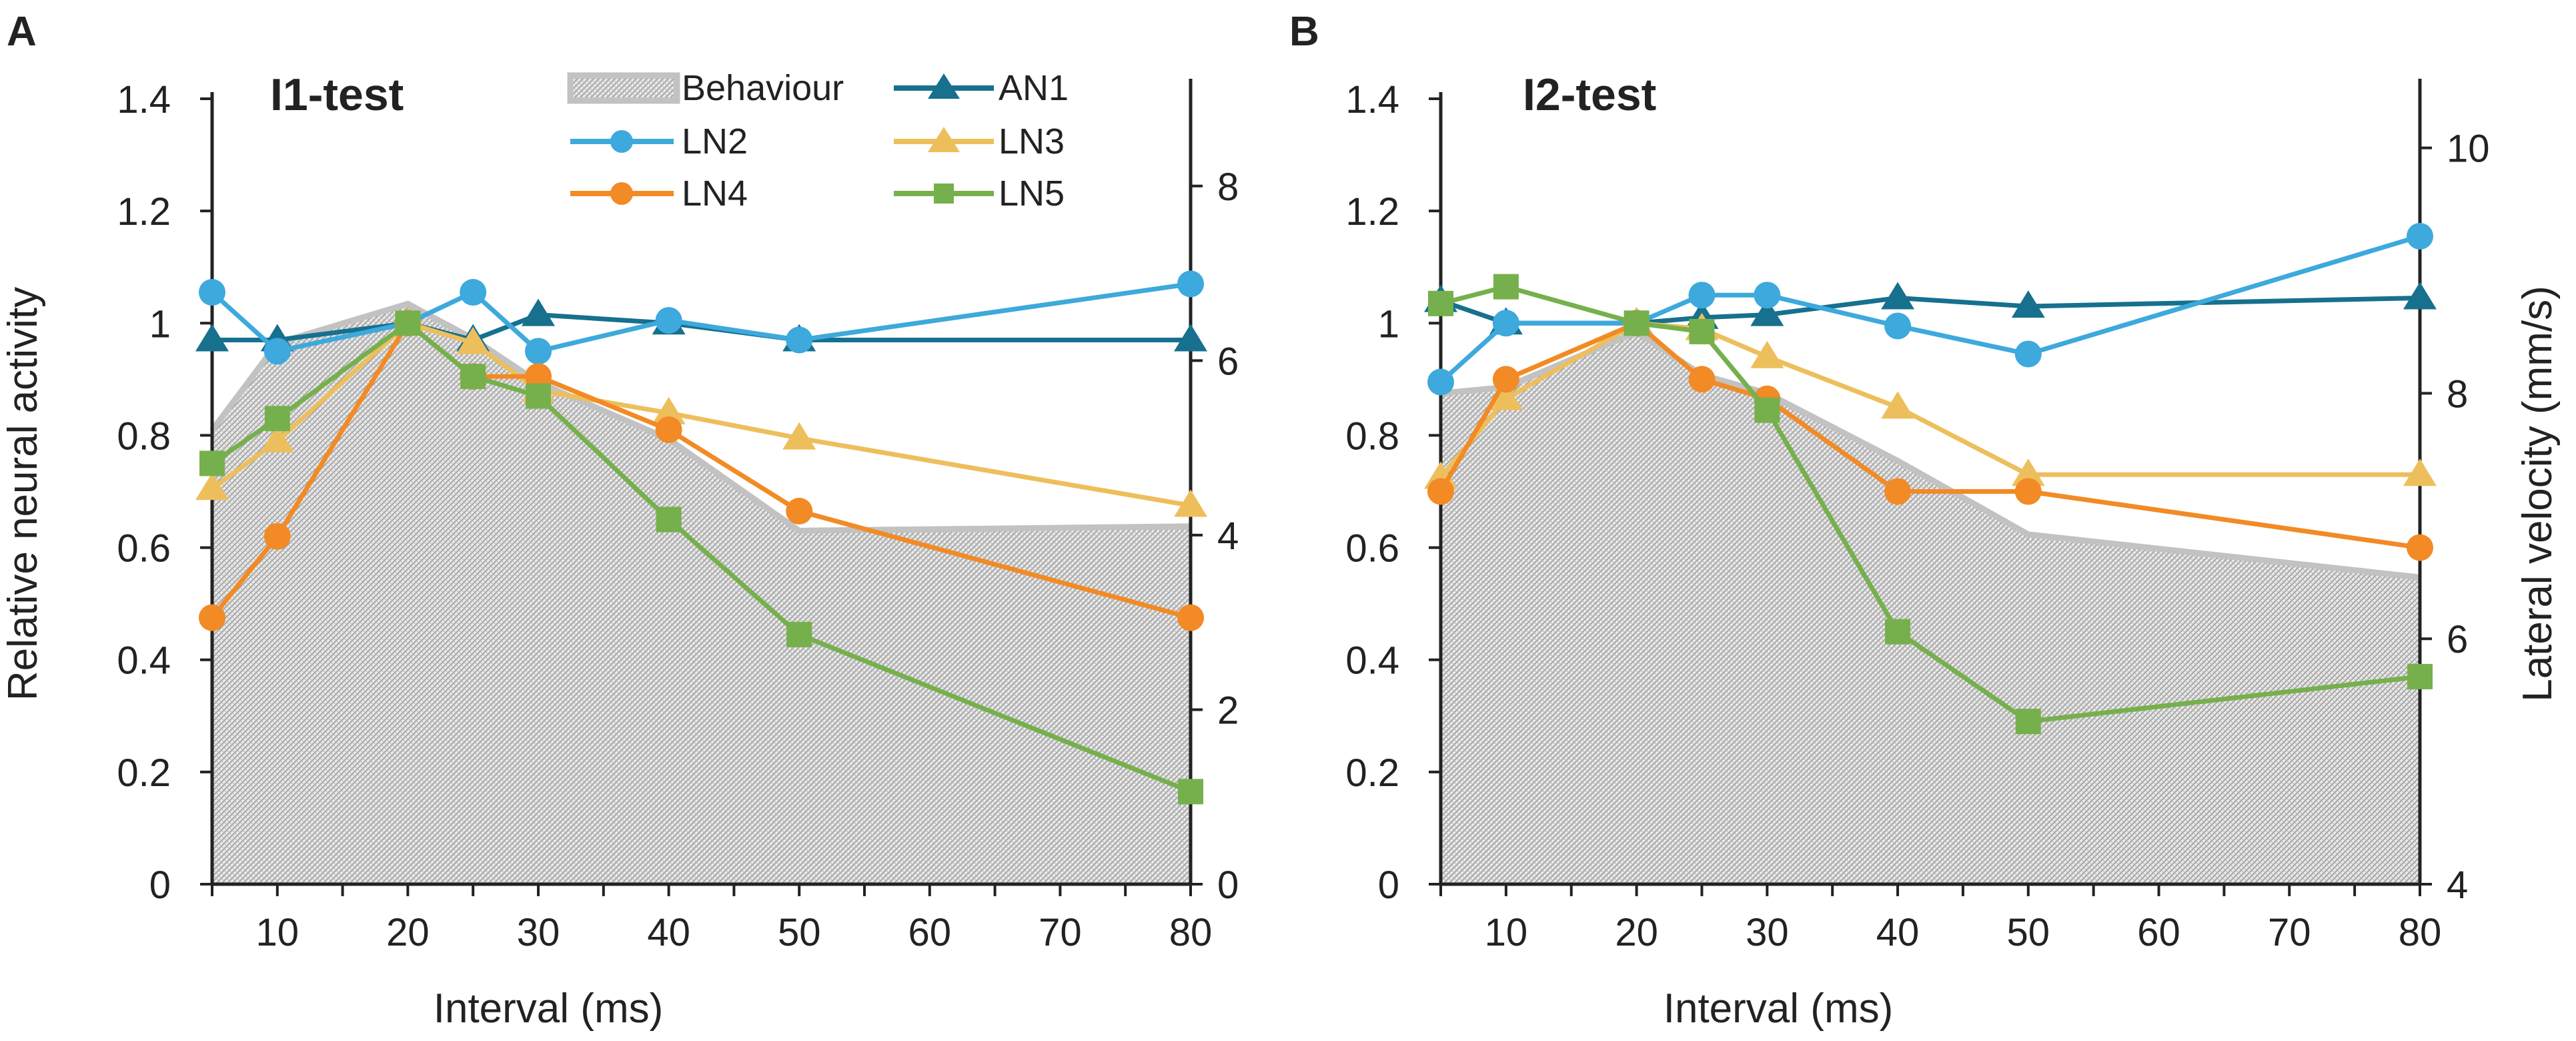  I want to click on y2-tick-label-a: 6, so click(1228, 361).